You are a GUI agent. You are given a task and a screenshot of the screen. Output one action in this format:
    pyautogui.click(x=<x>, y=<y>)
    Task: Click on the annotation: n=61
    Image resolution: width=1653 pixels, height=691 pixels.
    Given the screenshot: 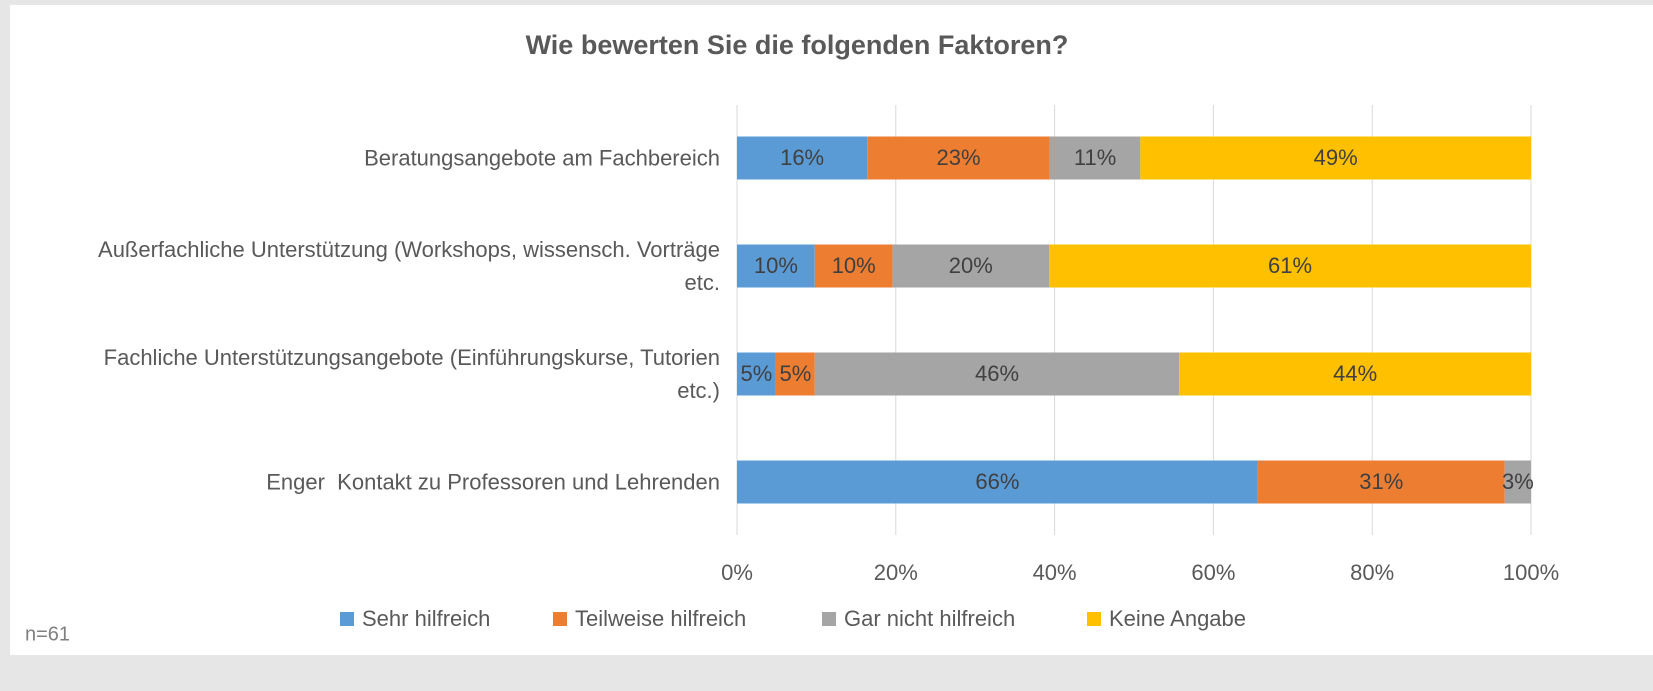 What is the action you would take?
    pyautogui.click(x=47, y=634)
    